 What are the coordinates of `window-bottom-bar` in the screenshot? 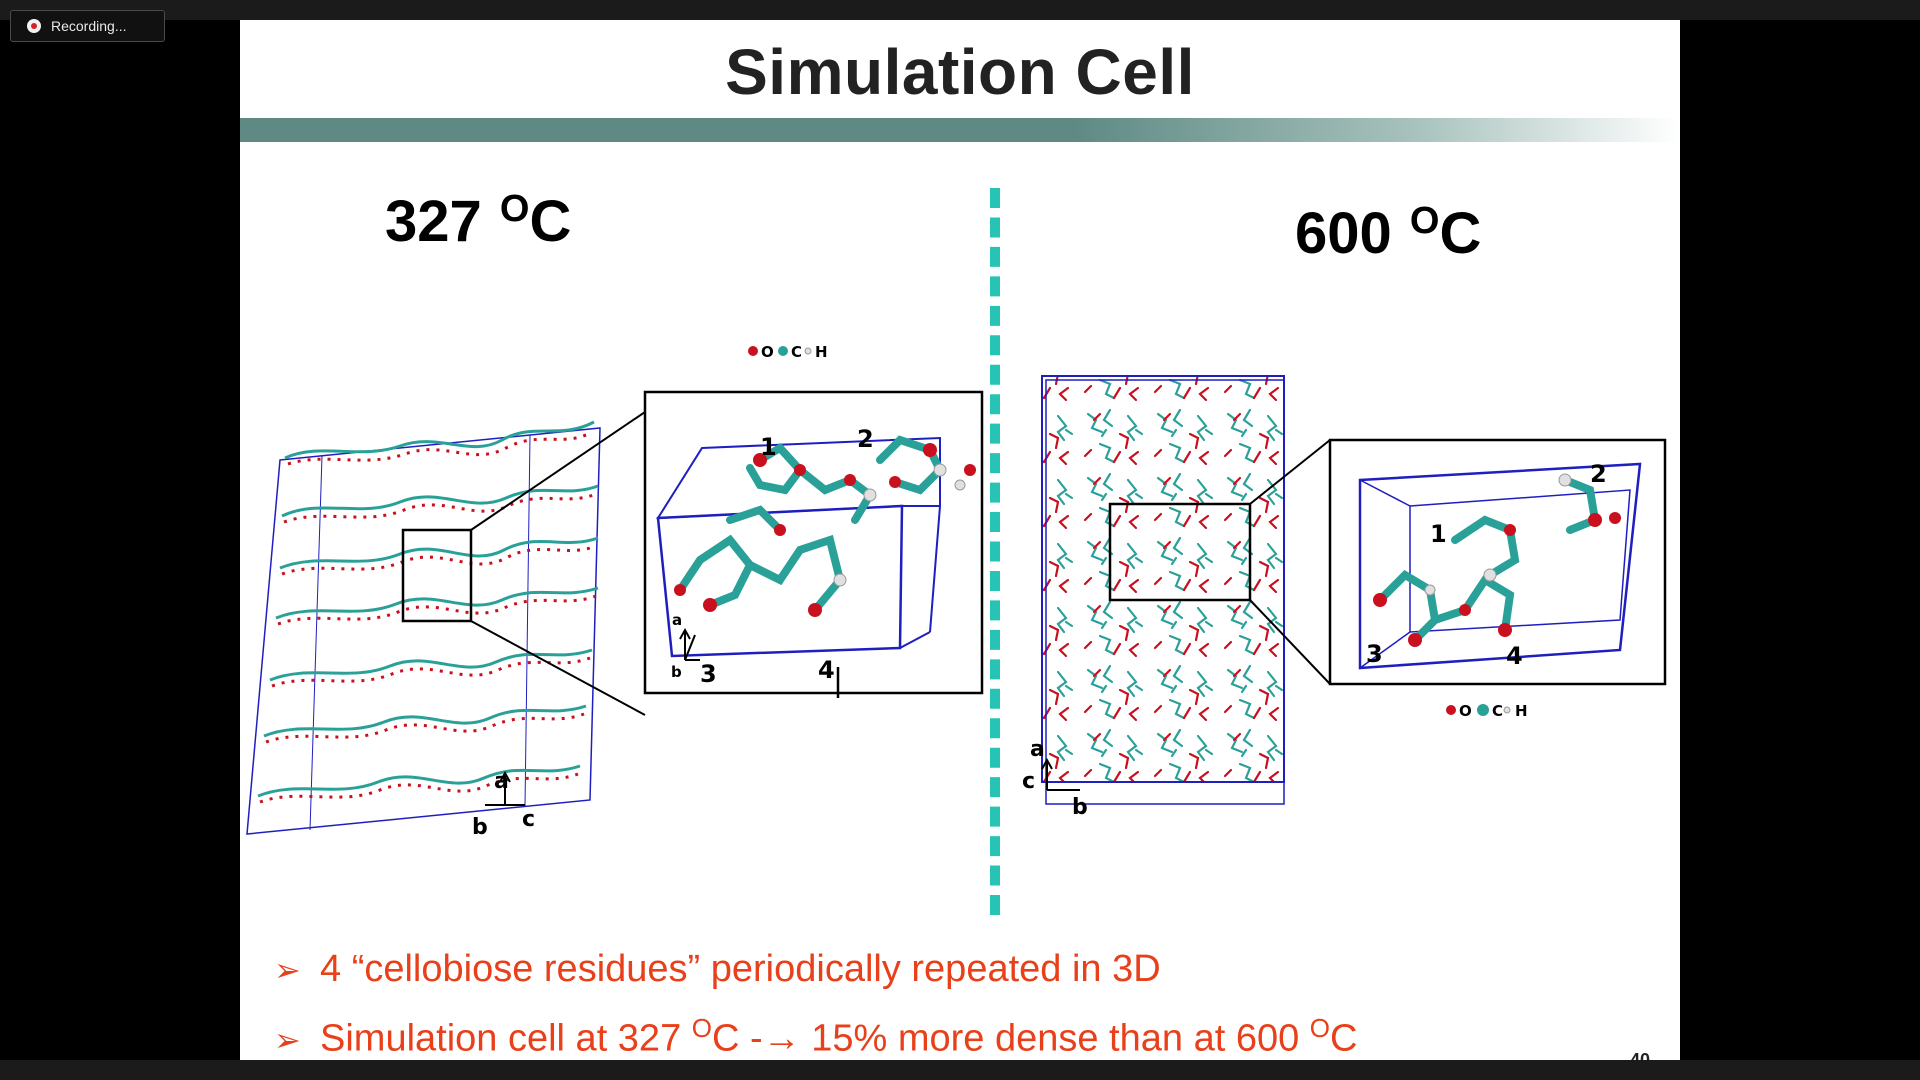 It's located at (960, 1070).